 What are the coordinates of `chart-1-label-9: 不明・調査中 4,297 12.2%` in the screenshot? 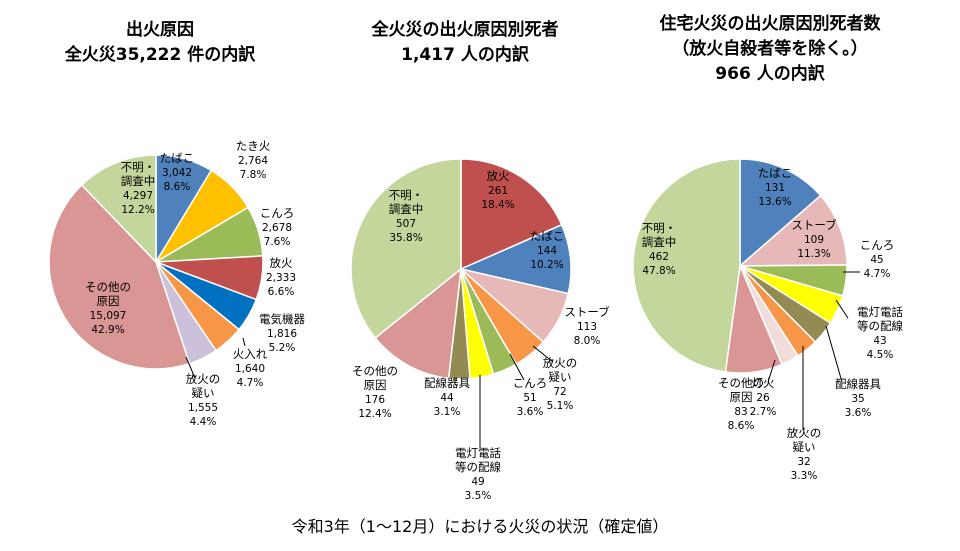 It's located at (138, 188).